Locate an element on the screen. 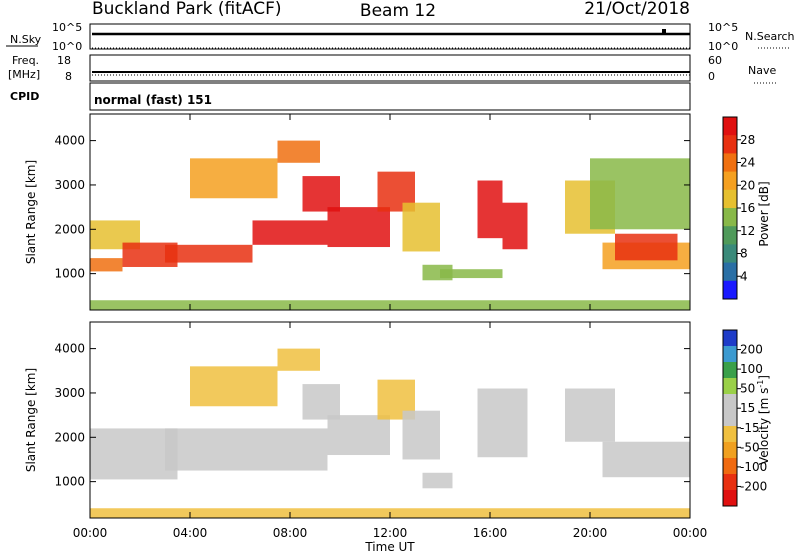 The height and width of the screenshot is (554, 800). velocity-colorbar-label: Velocity [m s-1] is located at coordinates (763, 420).